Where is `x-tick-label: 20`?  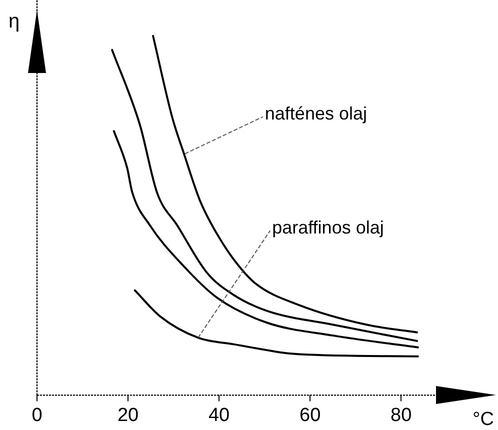
x-tick-label: 20 is located at coordinates (128, 415).